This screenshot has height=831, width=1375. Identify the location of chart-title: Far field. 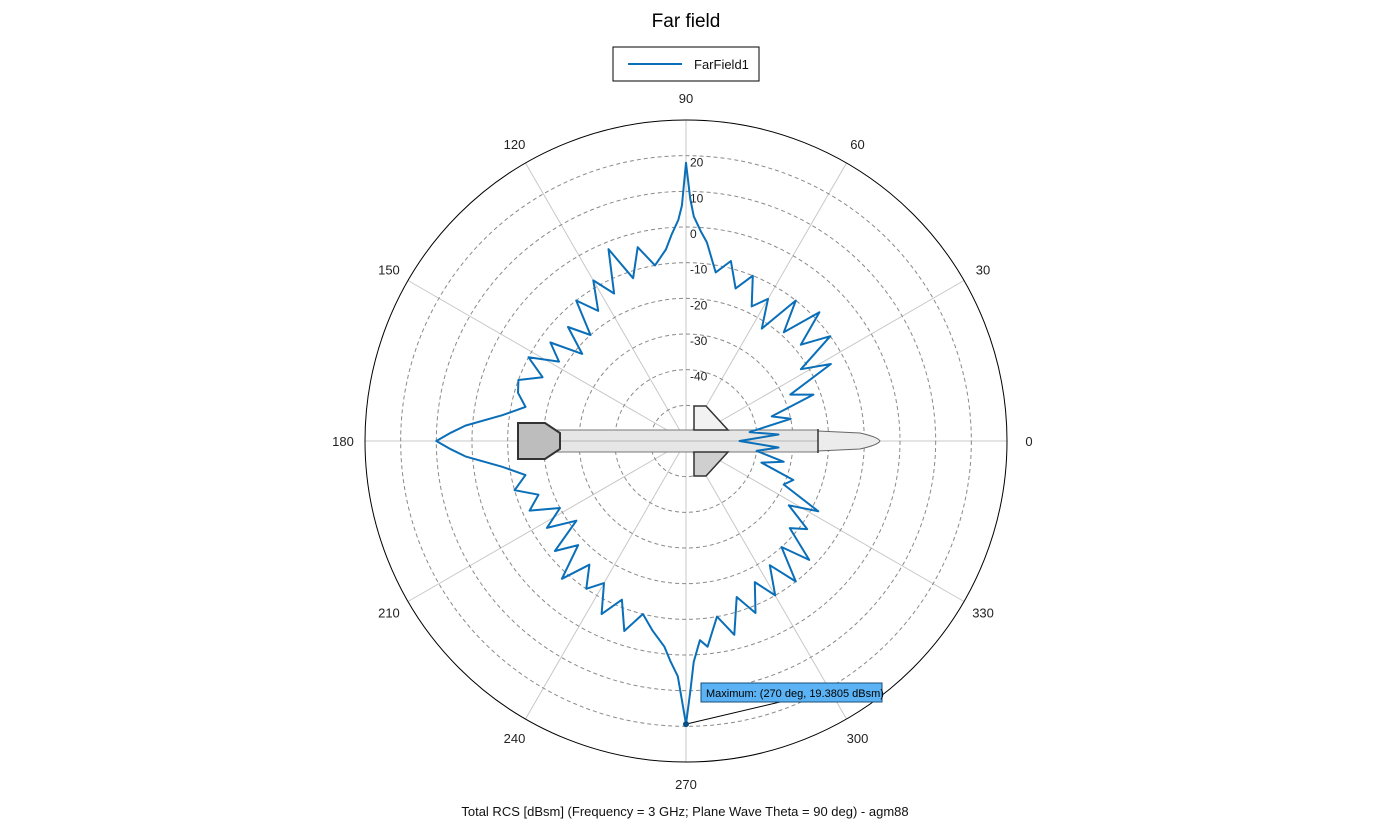
(686, 21).